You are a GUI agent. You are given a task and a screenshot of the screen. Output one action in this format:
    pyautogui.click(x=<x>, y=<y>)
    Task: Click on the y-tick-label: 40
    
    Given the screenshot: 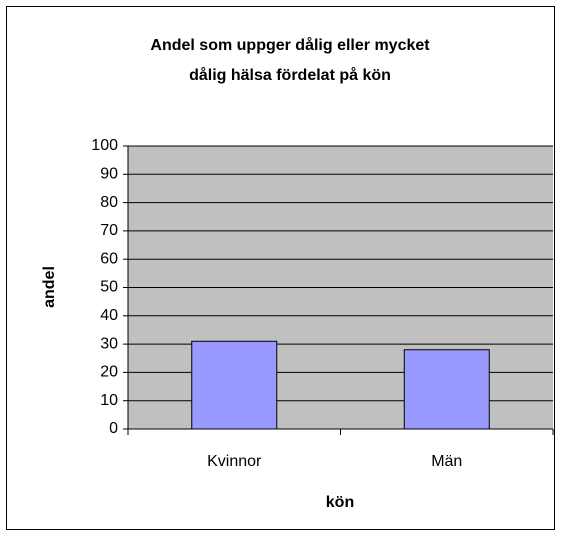 What is the action you would take?
    pyautogui.click(x=109, y=315)
    